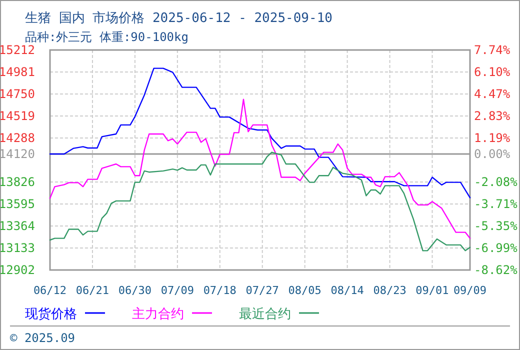 The width and height of the screenshot is (520, 350). Describe the element at coordinates (17, 72) in the screenshot. I see `y-tick-label: 14981` at that location.